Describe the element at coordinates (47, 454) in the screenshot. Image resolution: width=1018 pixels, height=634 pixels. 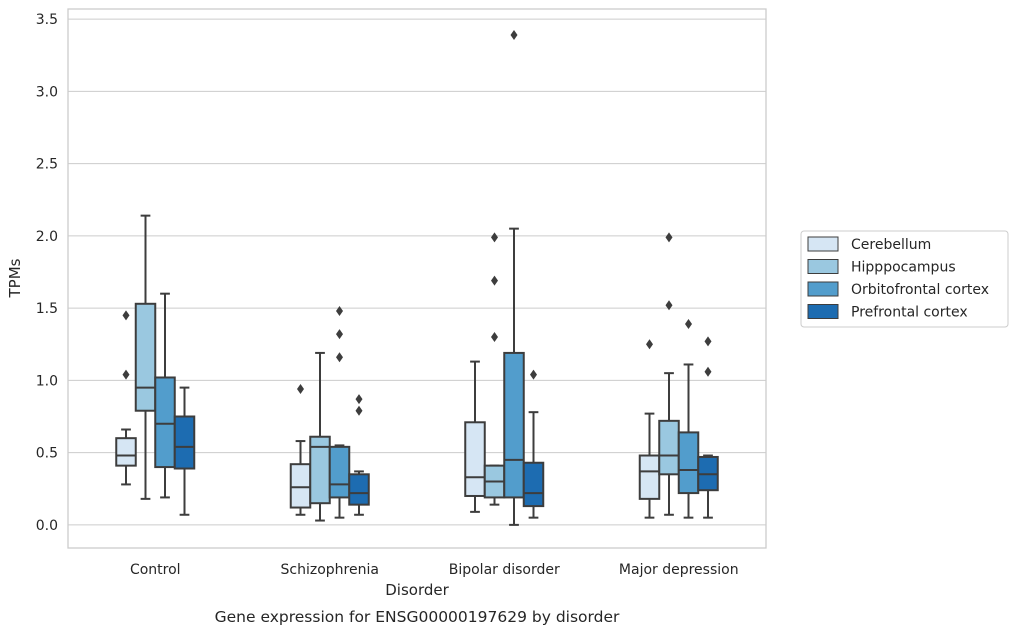
I see `y-tick-label: 0.5` at that location.